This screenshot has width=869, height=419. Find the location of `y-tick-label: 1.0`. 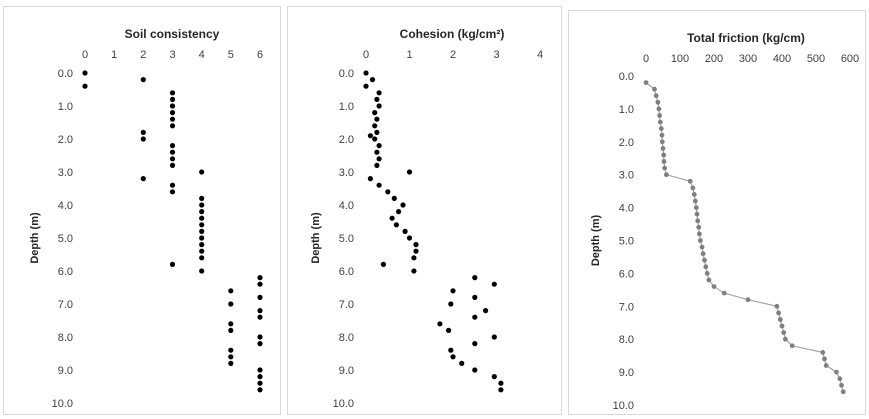

y-tick-label: 1.0 is located at coordinates (346, 107).